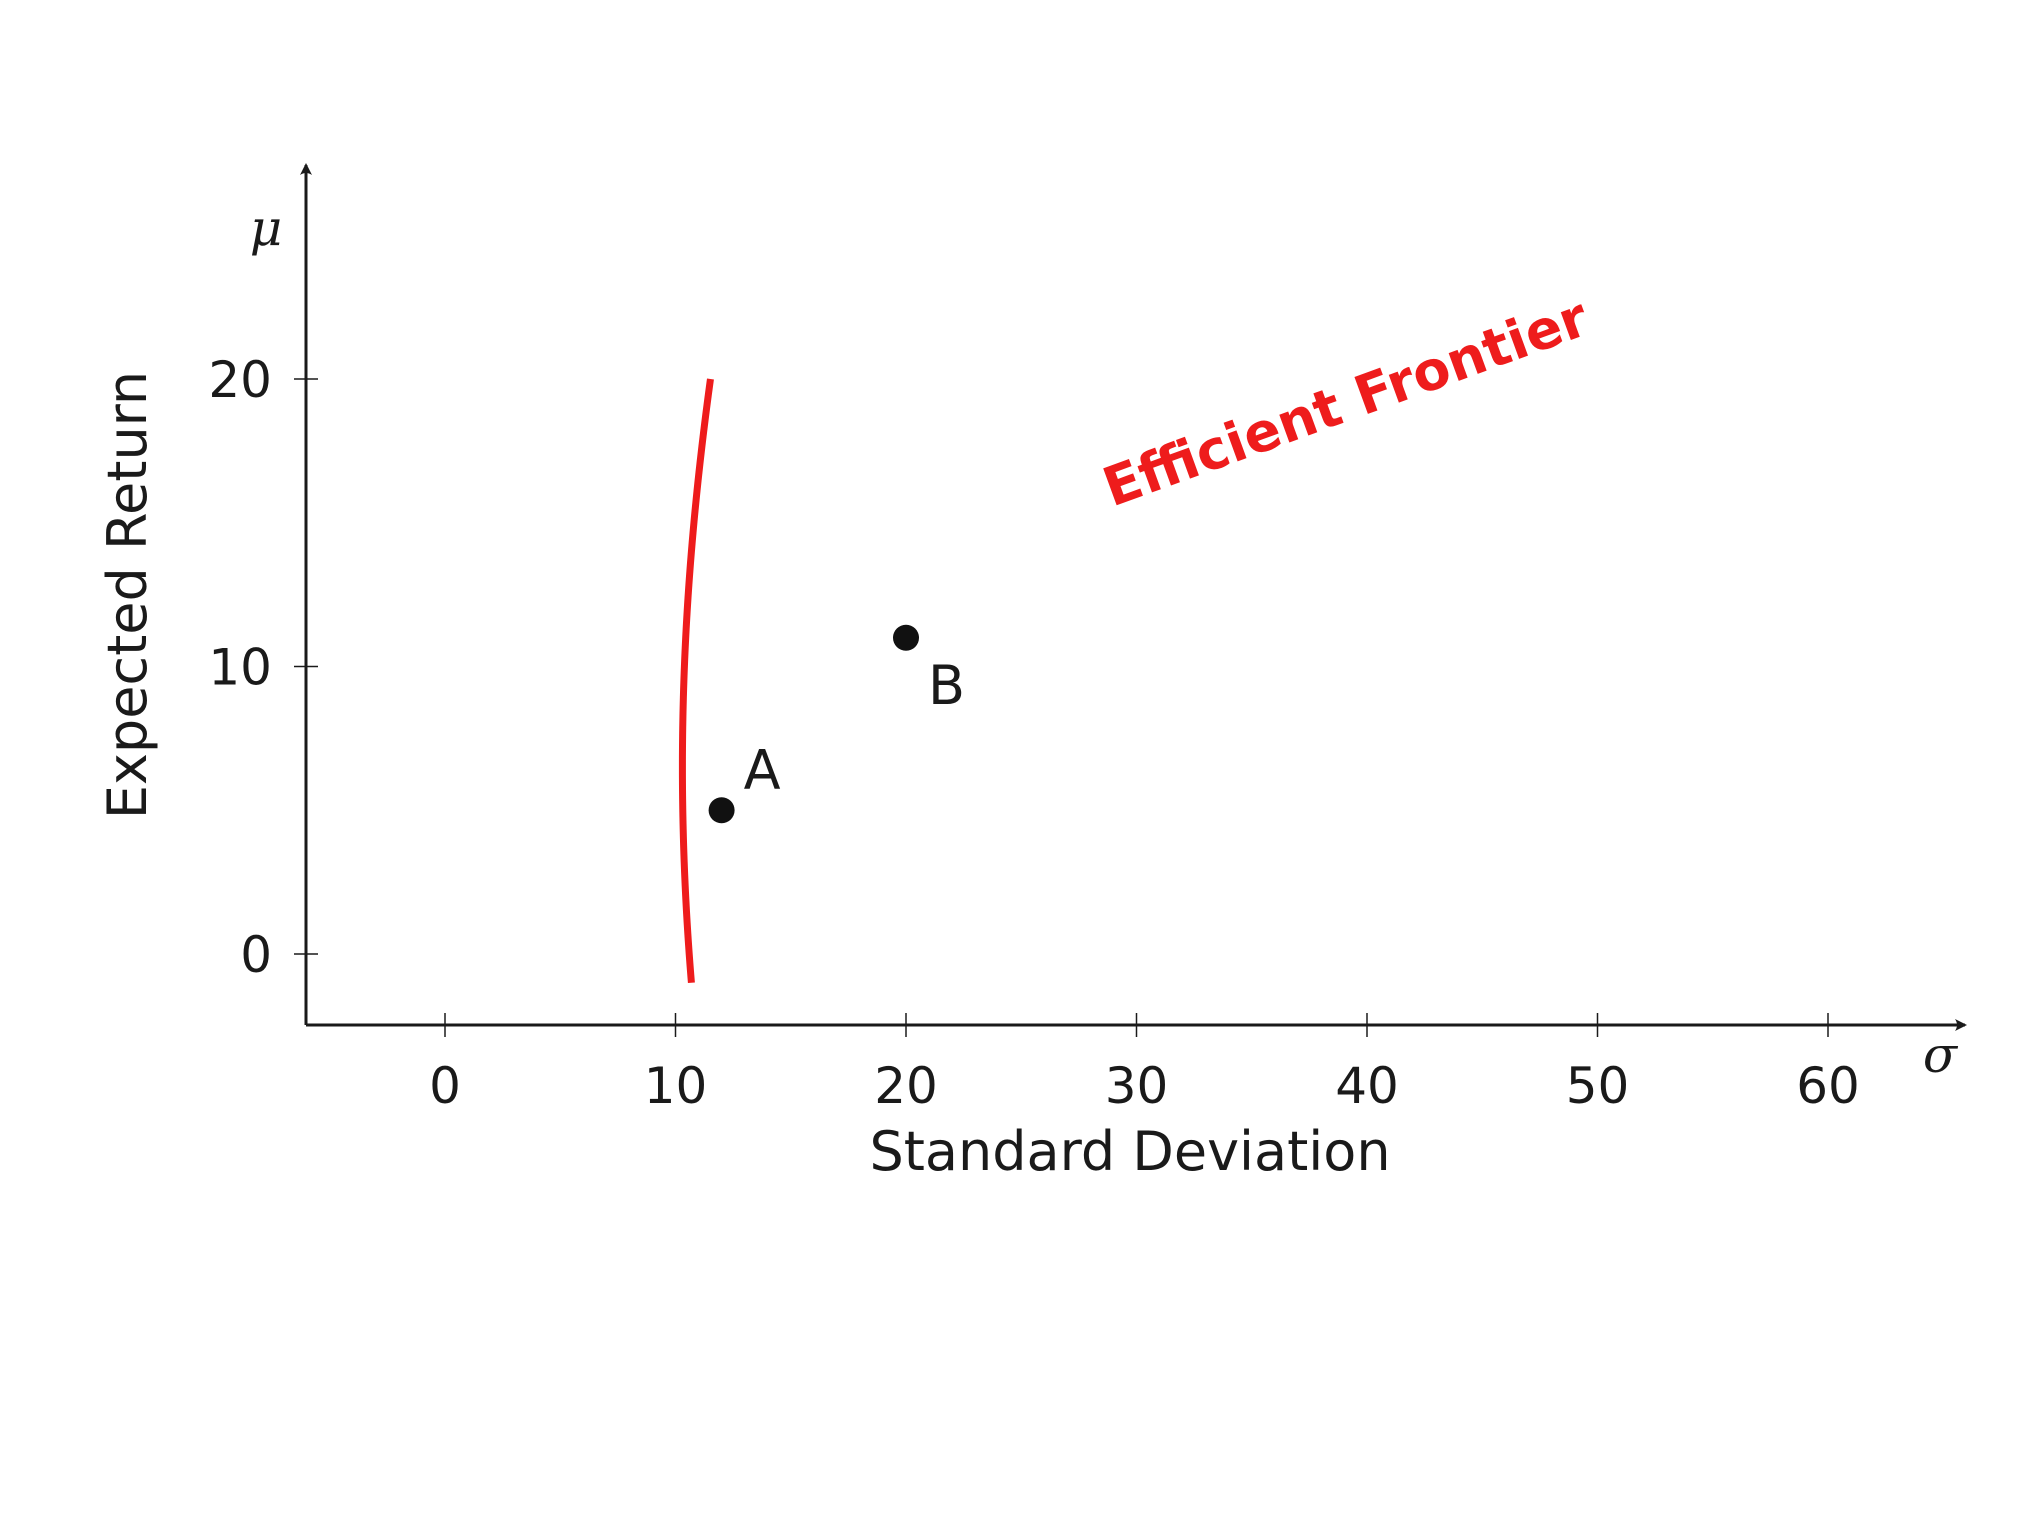 The width and height of the screenshot is (2021, 1516). What do you see at coordinates (836, 724) in the screenshot?
I see `data-points: AB` at bounding box center [836, 724].